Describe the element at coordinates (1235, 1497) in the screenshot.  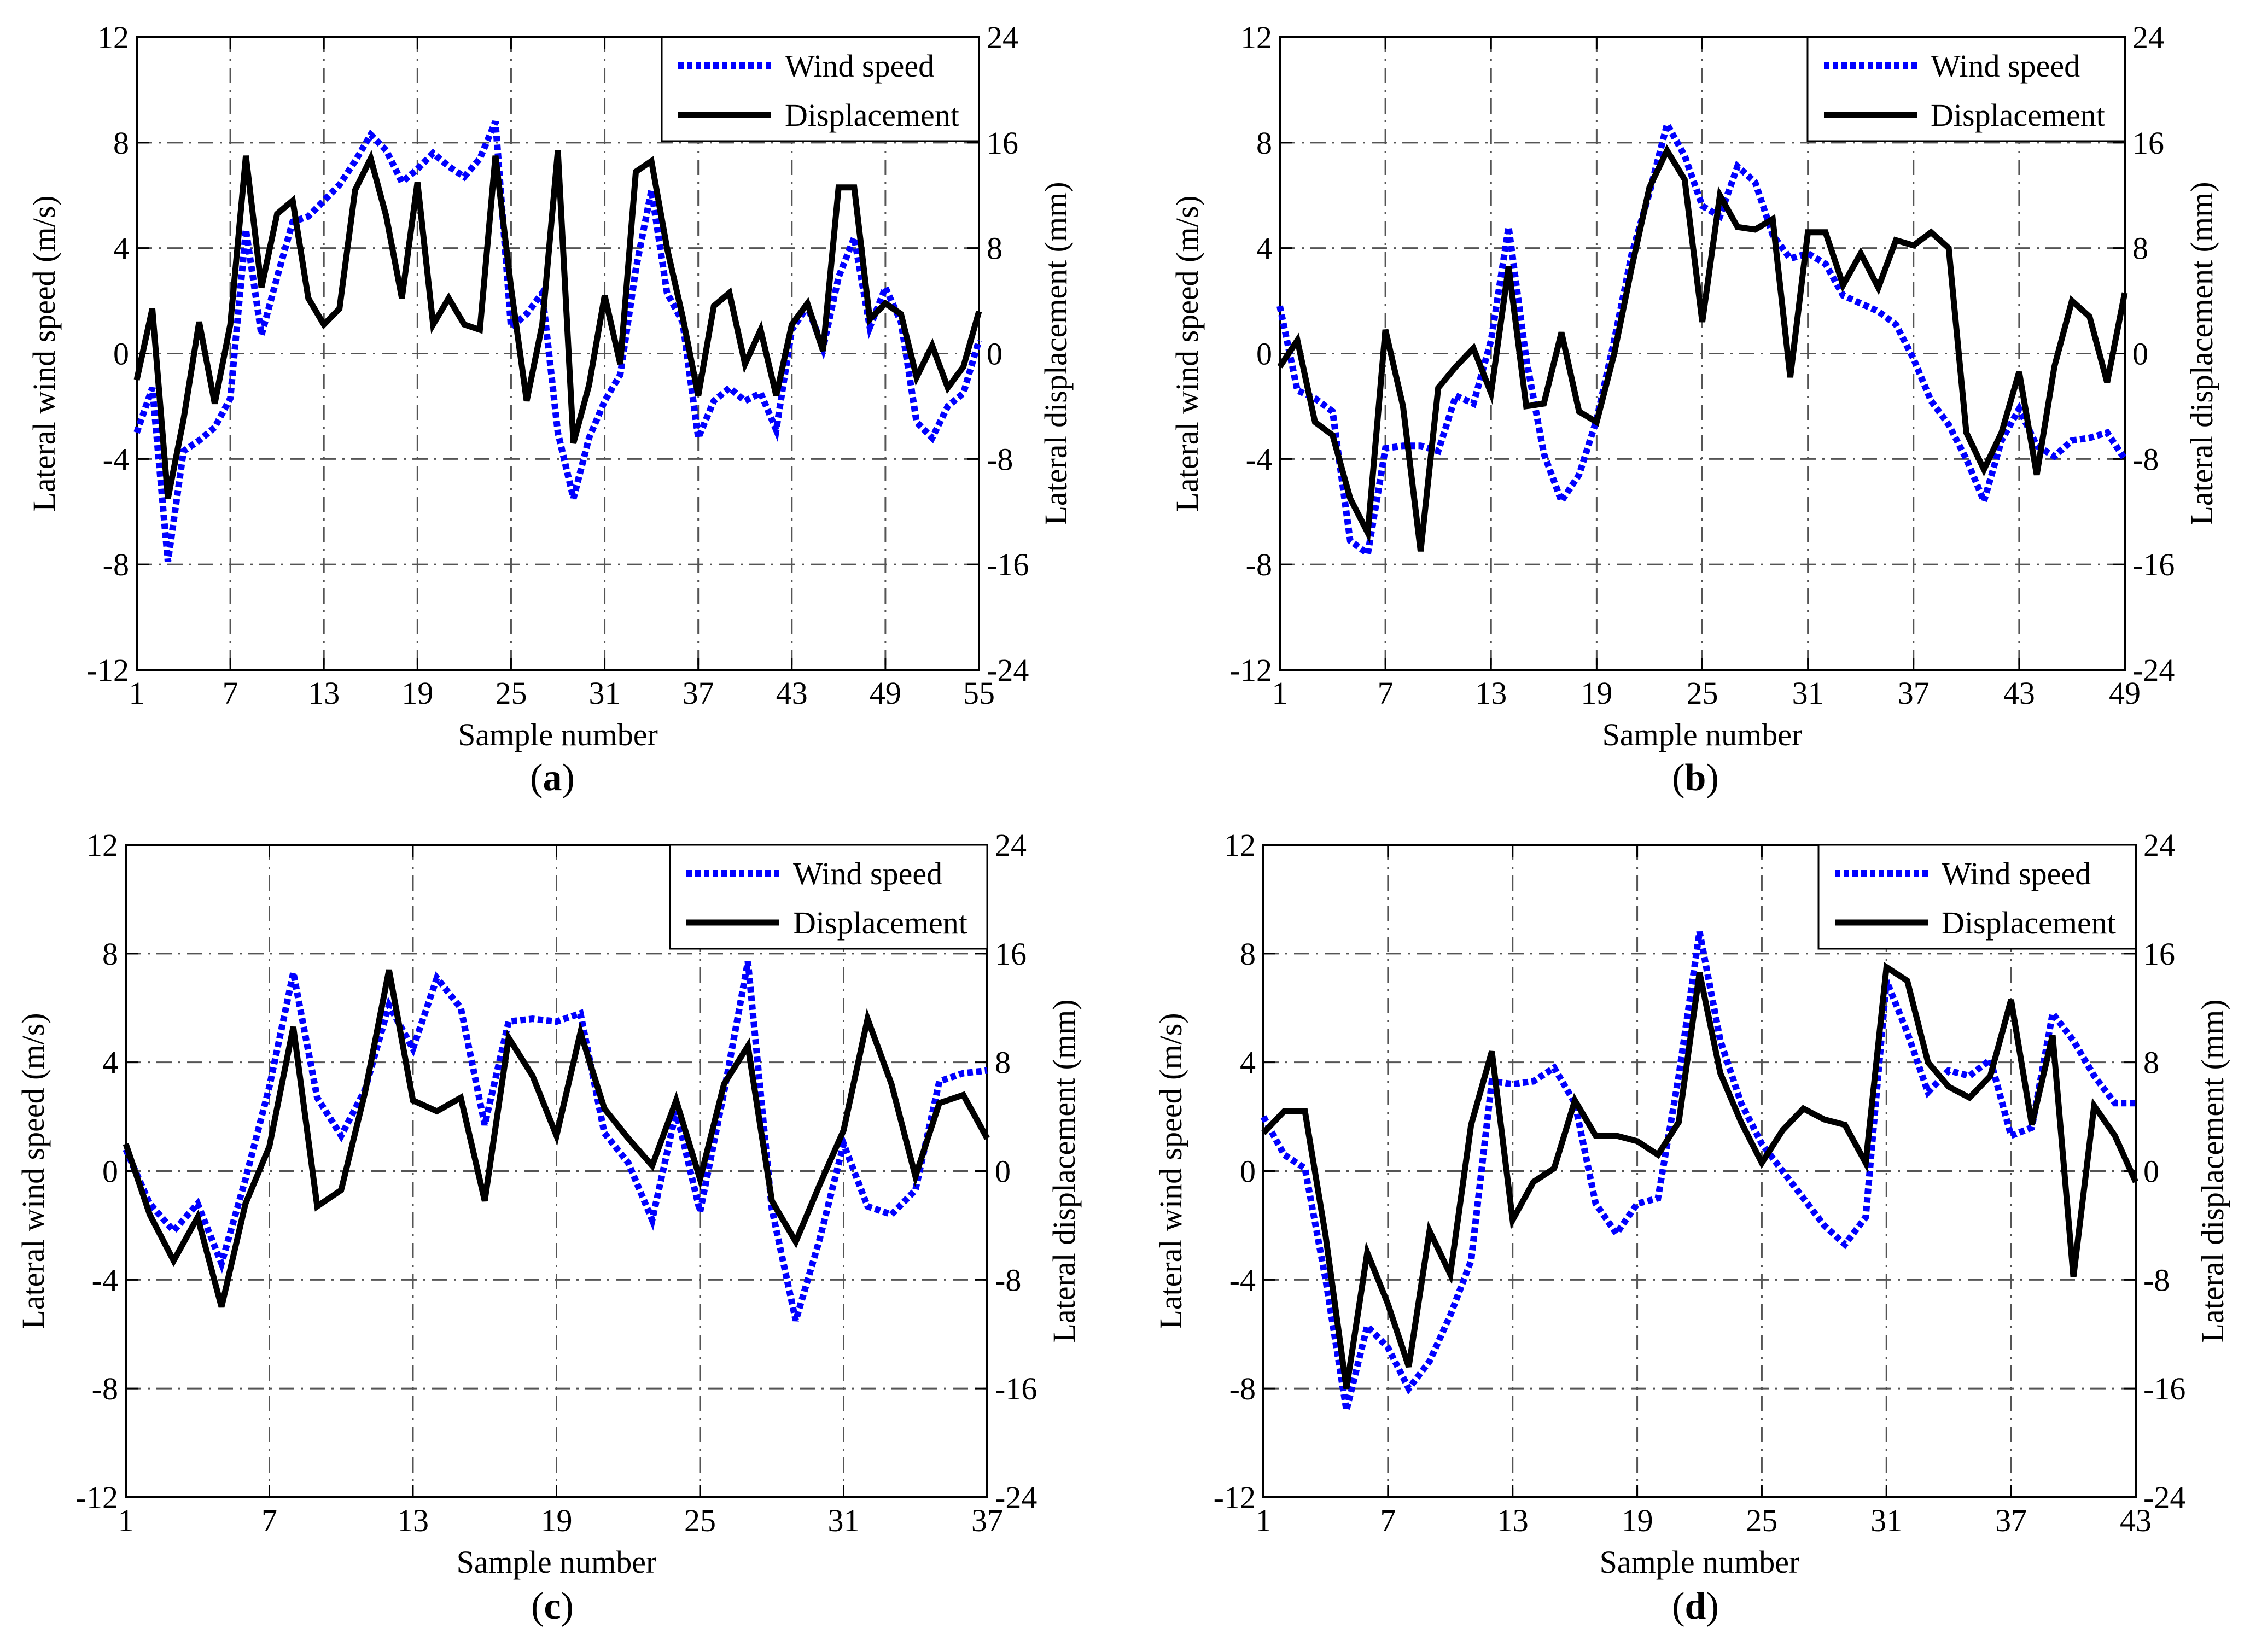
I see `y-tick-label: -12` at that location.